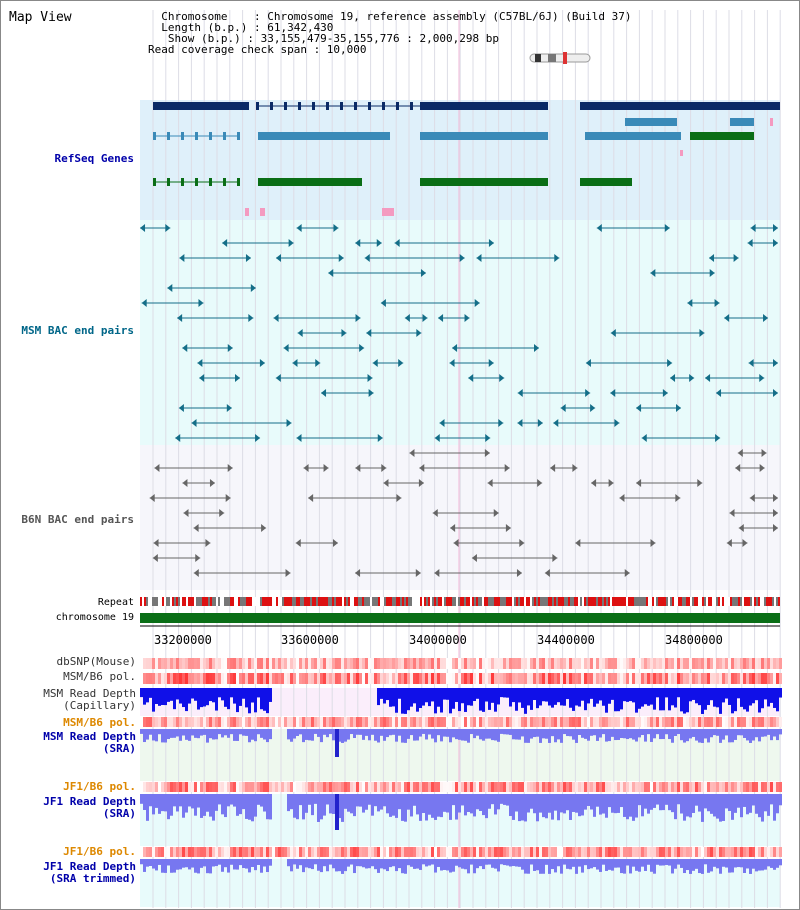 This screenshot has height=910, width=800. What do you see at coordinates (77, 330) in the screenshot?
I see `track-label-msm-bac: MSM BAC end pairs` at bounding box center [77, 330].